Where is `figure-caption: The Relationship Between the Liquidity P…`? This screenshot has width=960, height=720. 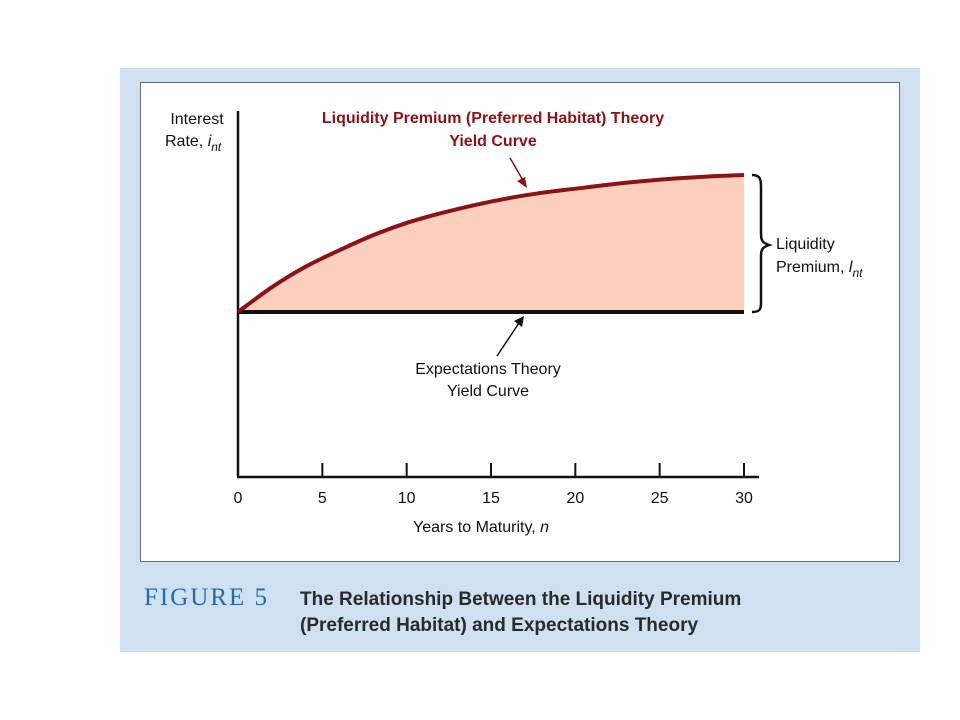 figure-caption: The Relationship Between the Liquidity P… is located at coordinates (520, 613).